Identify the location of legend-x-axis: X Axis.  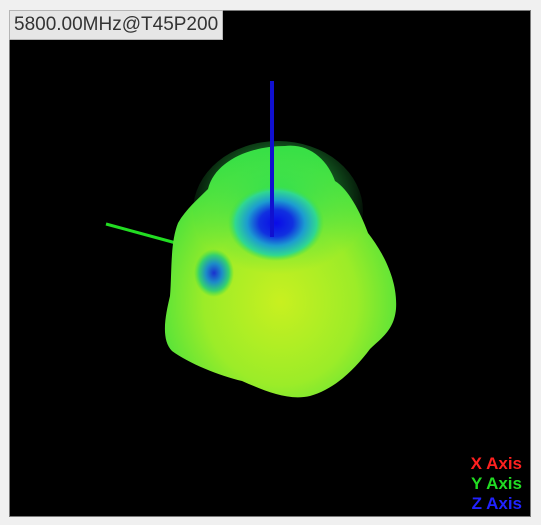
(496, 463).